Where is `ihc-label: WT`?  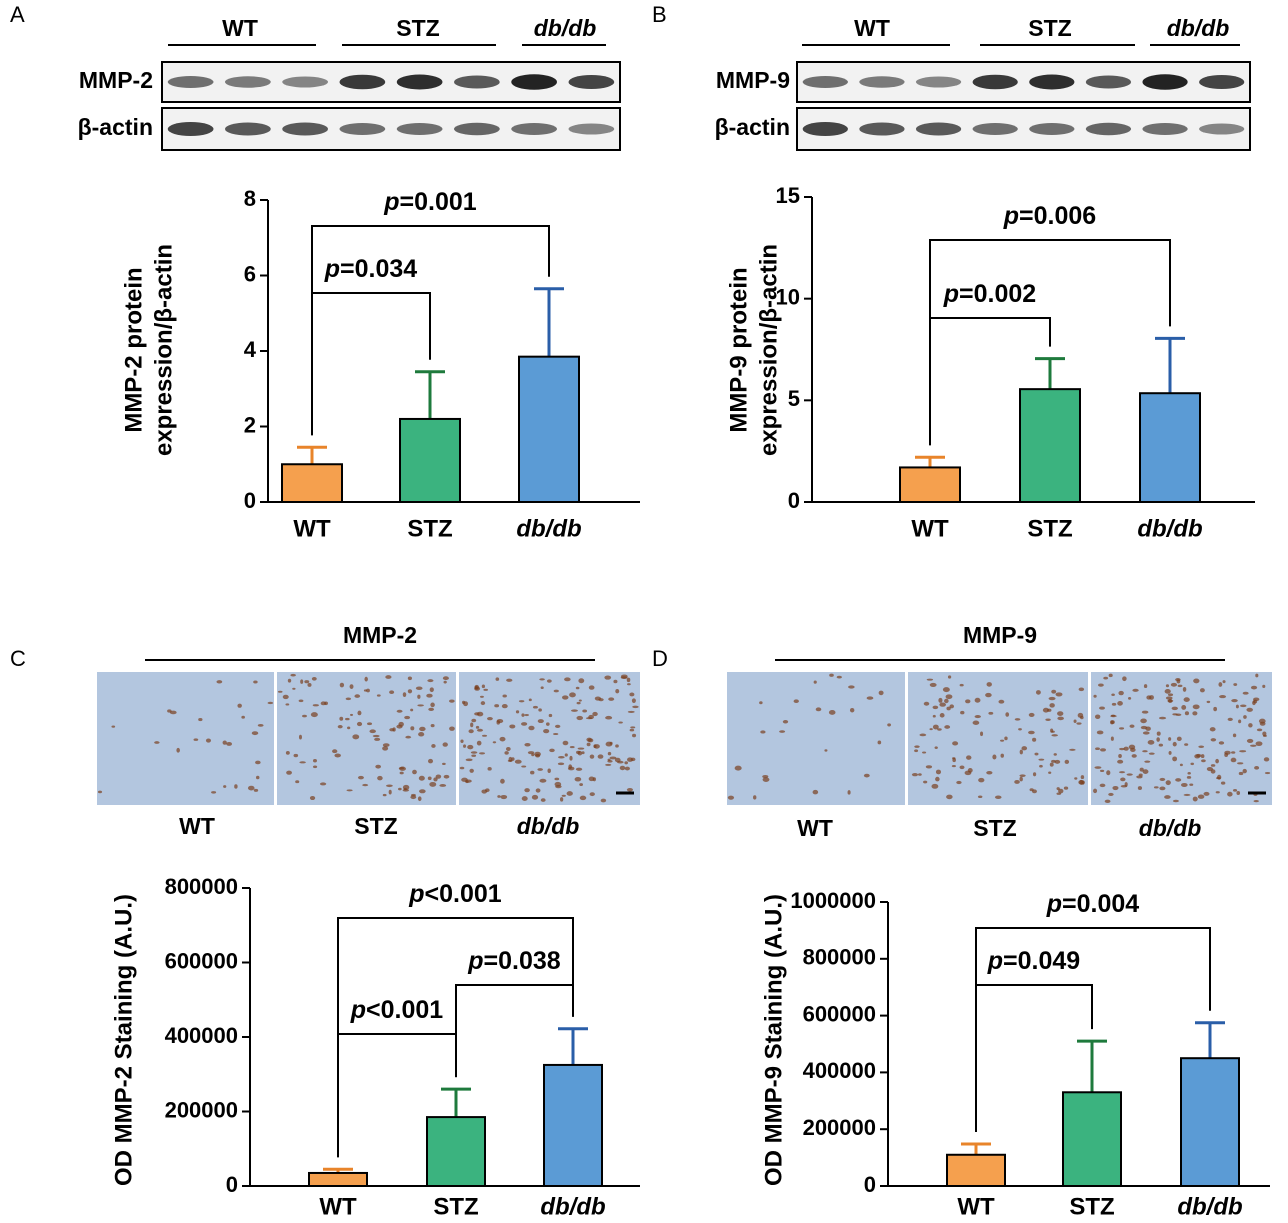
ihc-label: WT is located at coordinates (815, 828).